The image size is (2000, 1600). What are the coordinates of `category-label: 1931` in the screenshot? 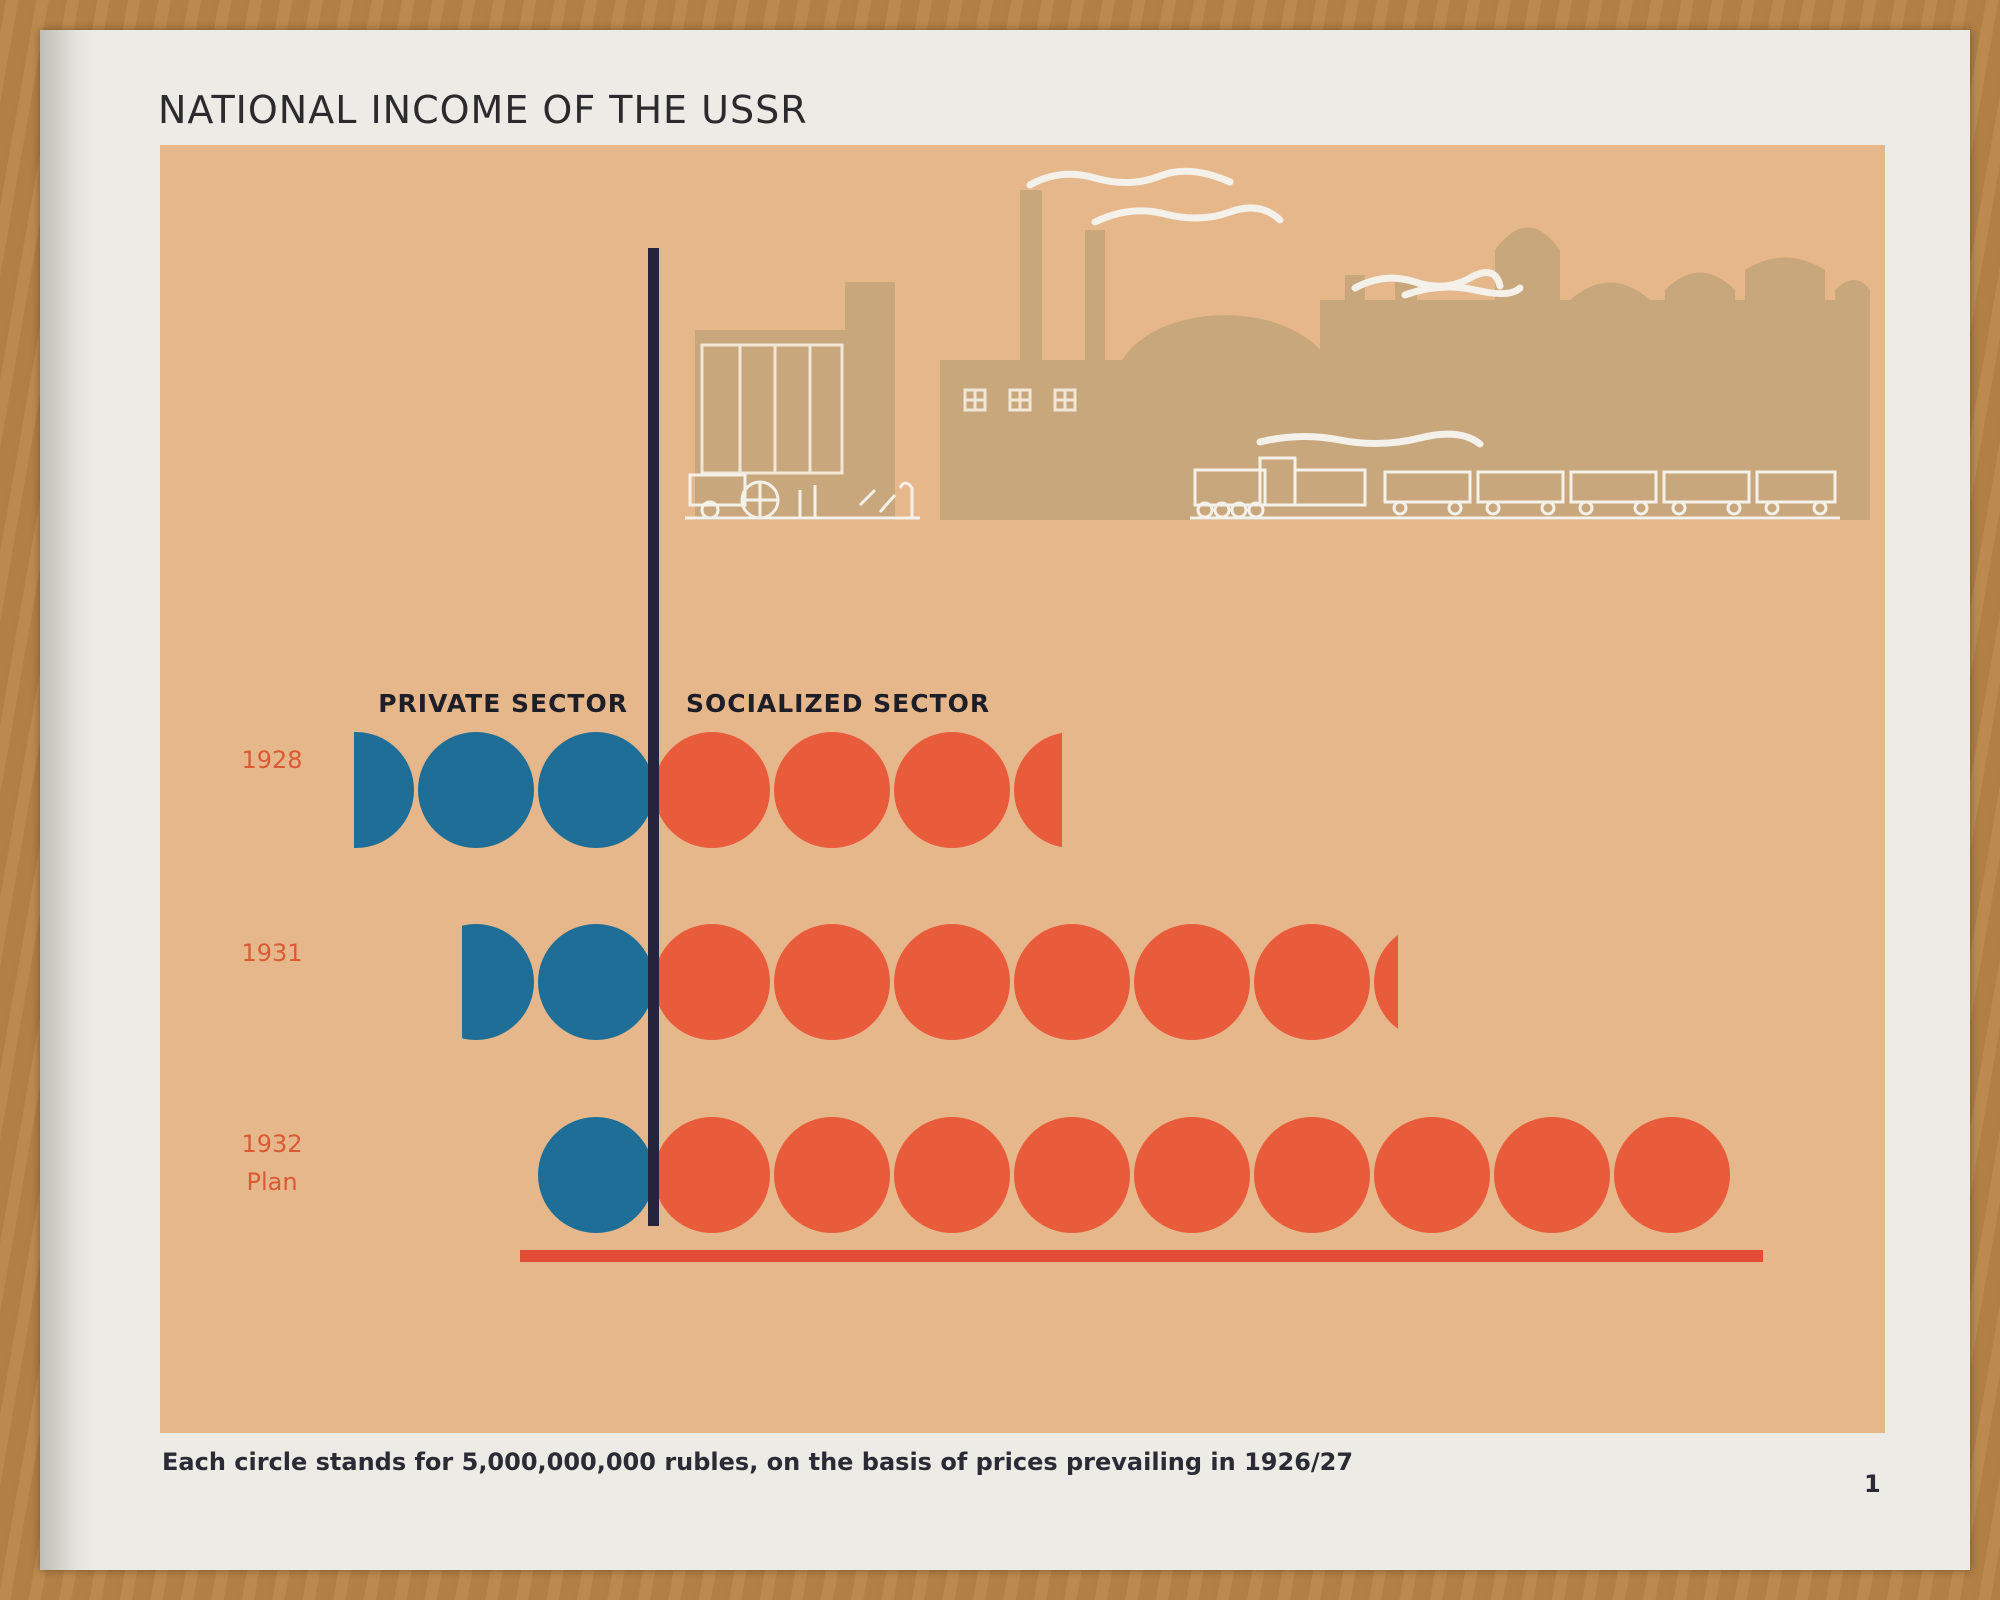 It's located at (271, 953).